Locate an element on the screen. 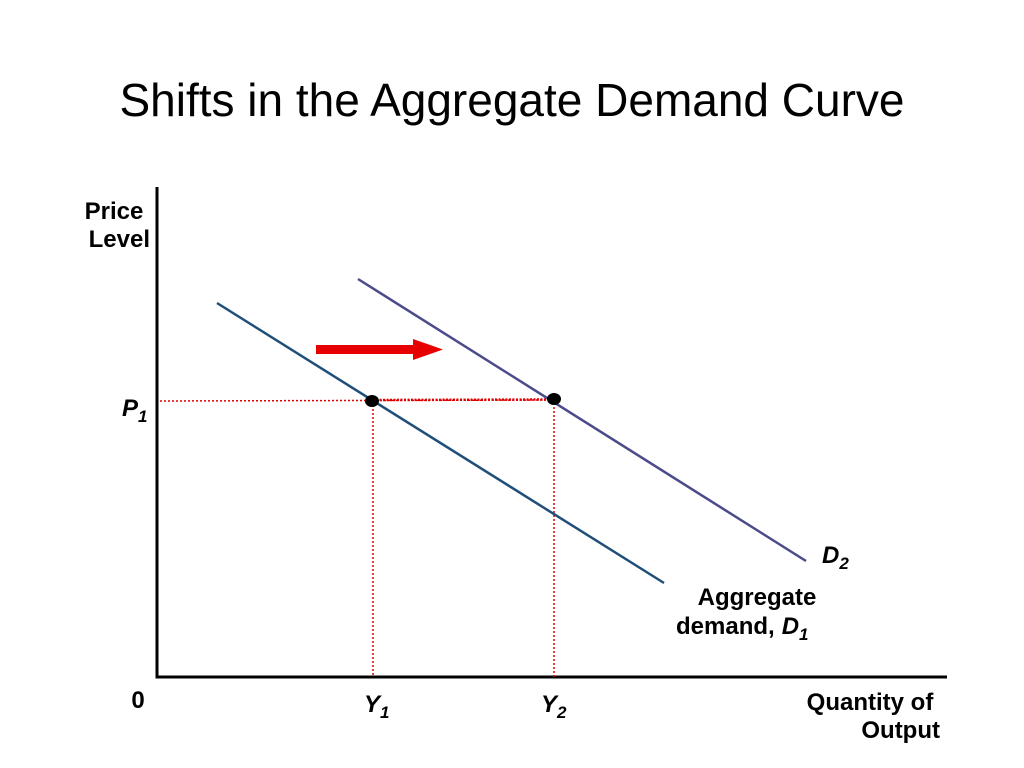 Image resolution: width=1024 pixels, height=768 pixels. price-label: P1 is located at coordinates (134, 410).